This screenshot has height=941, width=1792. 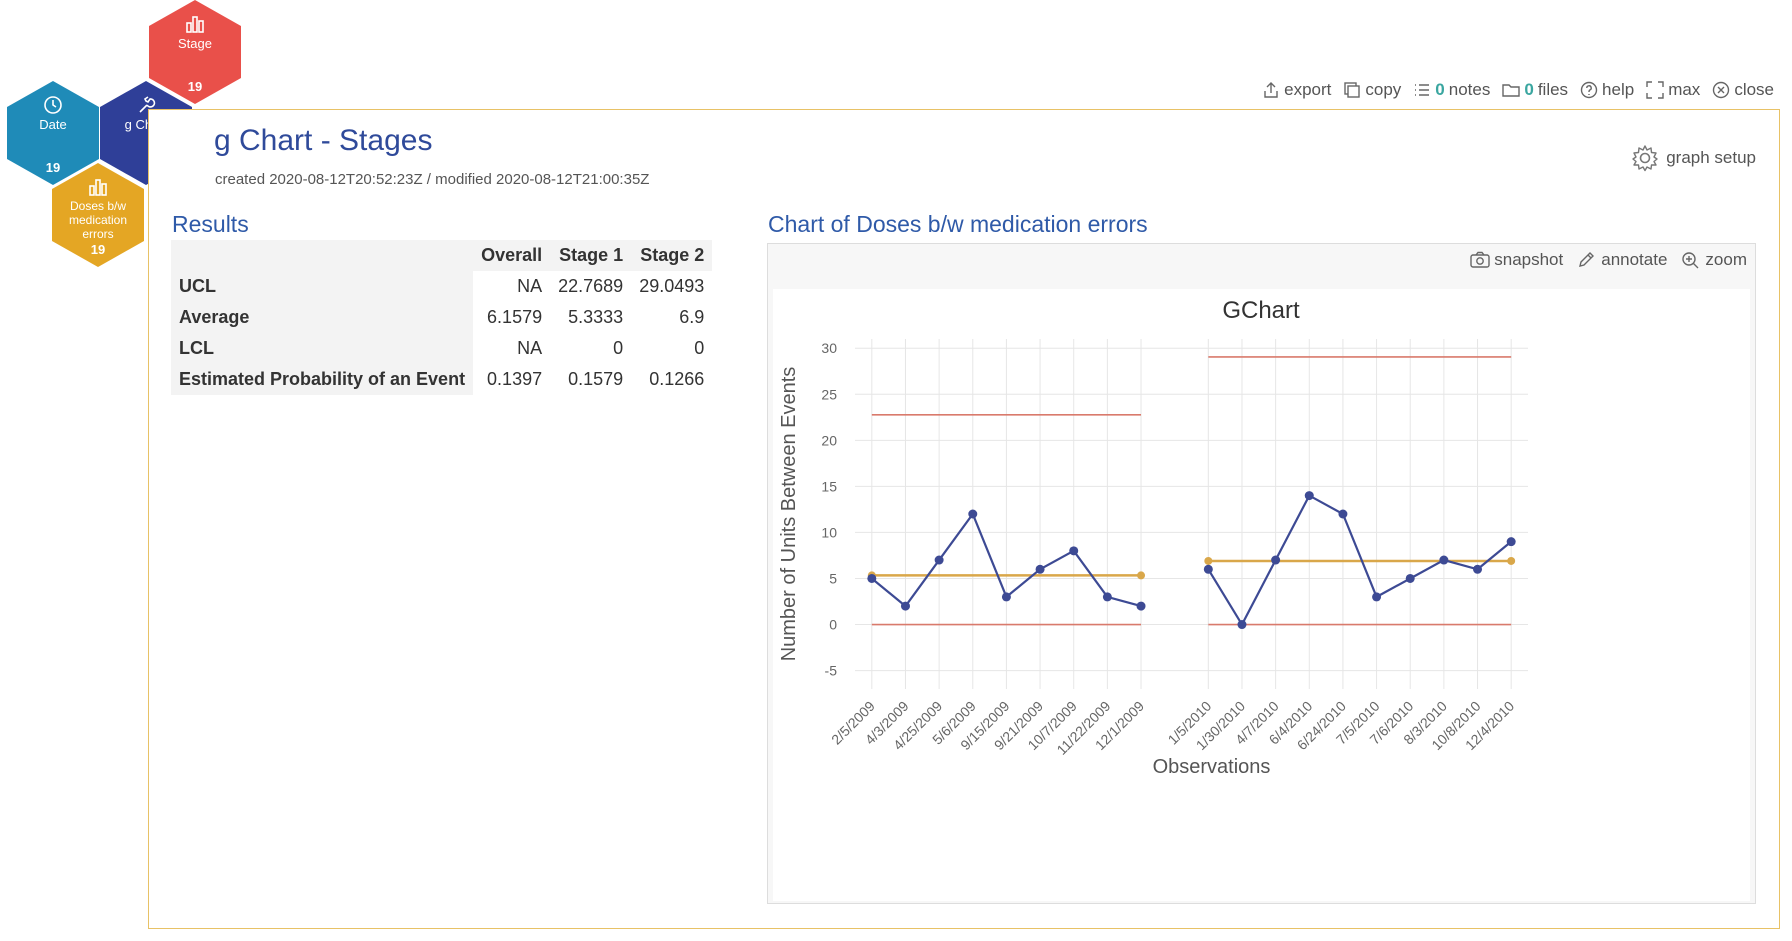 I want to click on lcl-stage1: 0, so click(x=591, y=348).